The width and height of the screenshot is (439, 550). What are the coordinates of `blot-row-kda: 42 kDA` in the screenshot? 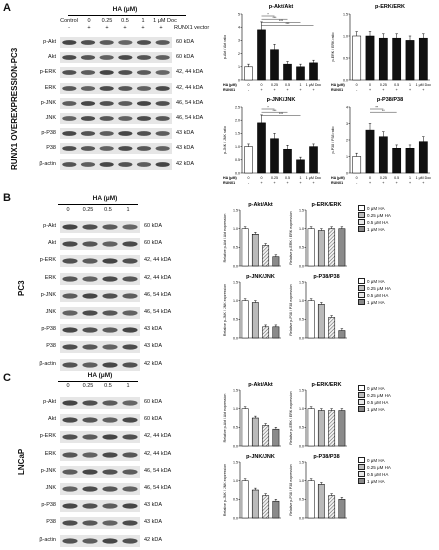 It's located at (185, 163).